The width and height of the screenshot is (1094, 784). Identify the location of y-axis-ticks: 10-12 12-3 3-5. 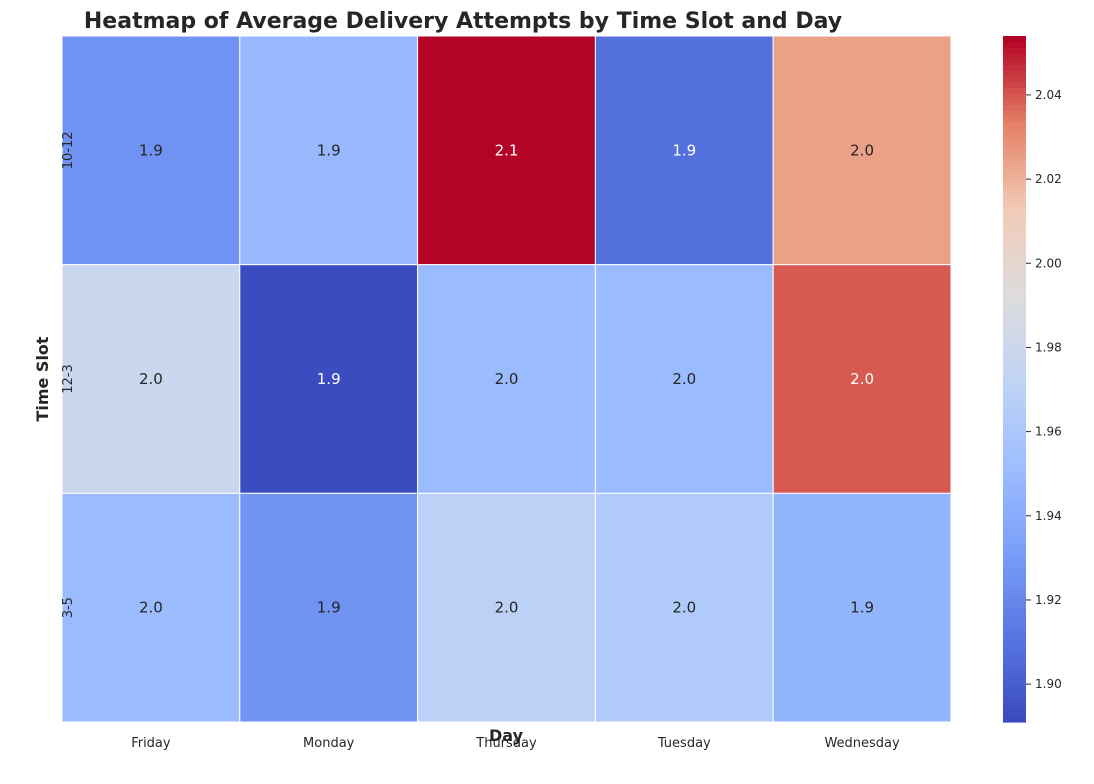
(68, 374).